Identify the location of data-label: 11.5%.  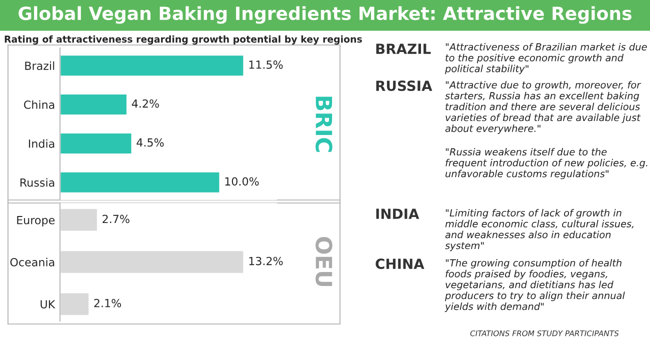
(266, 64).